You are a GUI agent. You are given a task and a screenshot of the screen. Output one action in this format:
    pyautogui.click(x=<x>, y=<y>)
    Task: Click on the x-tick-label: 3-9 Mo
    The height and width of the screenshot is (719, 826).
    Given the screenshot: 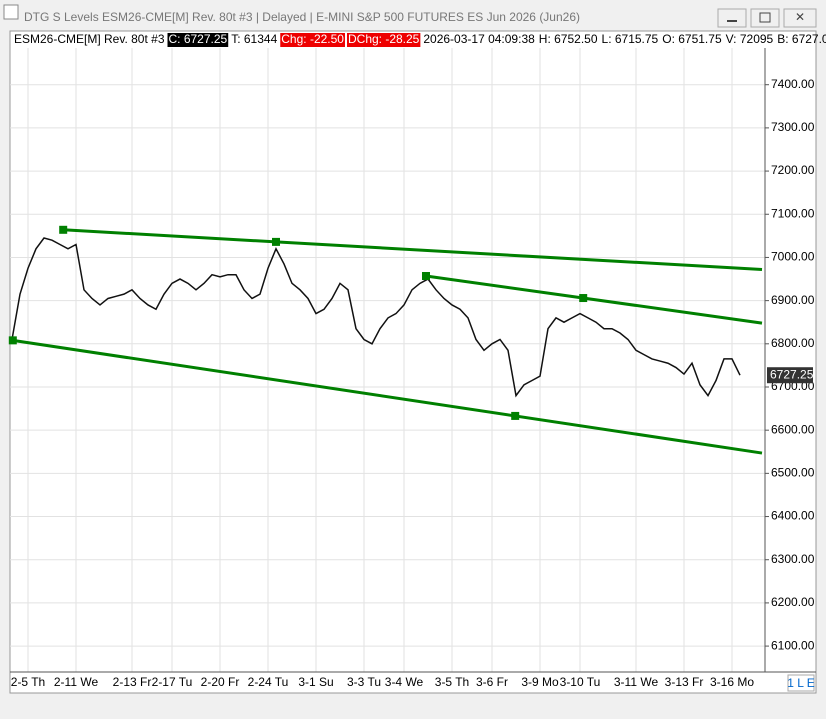 What is the action you would take?
    pyautogui.click(x=540, y=682)
    